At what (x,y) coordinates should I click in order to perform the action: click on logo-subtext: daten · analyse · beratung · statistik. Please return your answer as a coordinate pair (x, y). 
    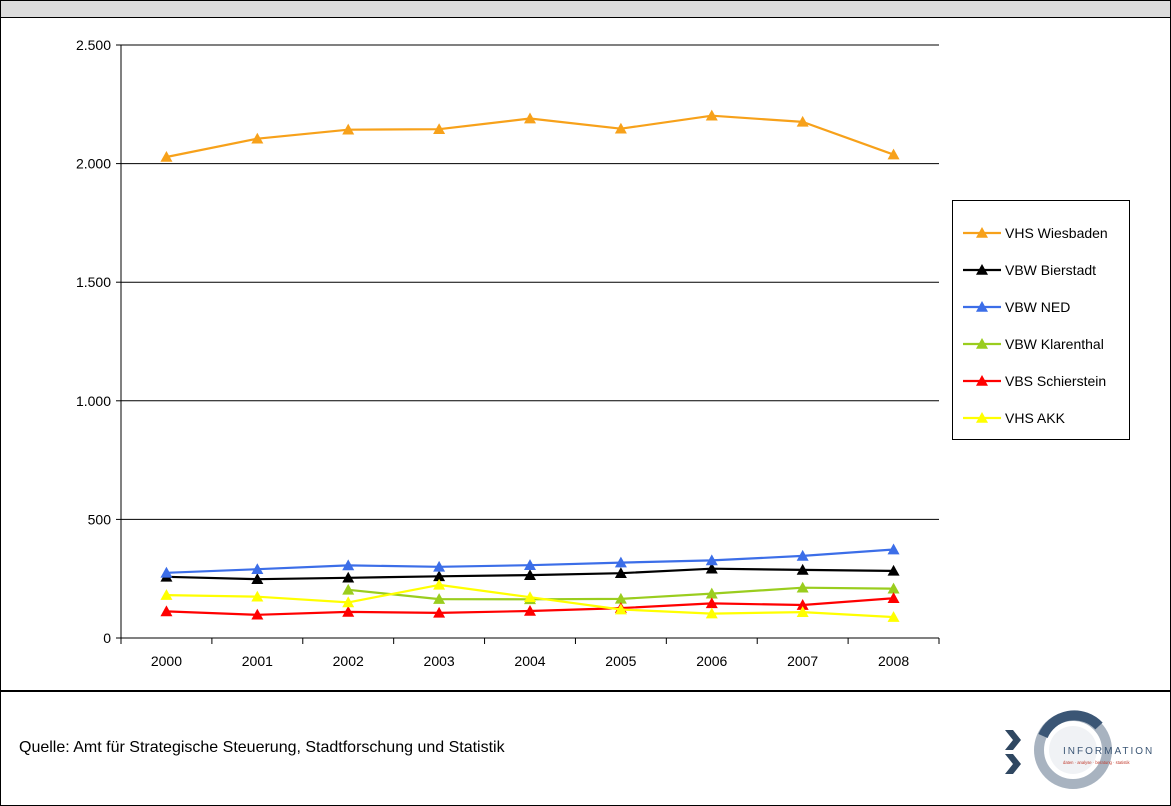
    Looking at the image, I should click on (1096, 762).